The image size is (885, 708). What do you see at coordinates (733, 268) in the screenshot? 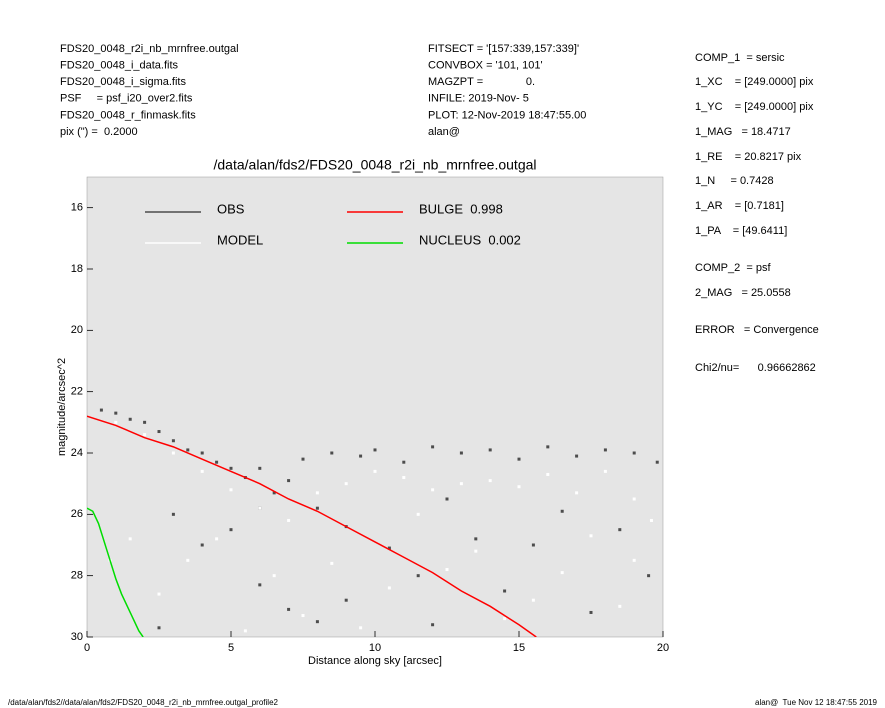
I see `header-right-line: COMP_2 = psf` at bounding box center [733, 268].